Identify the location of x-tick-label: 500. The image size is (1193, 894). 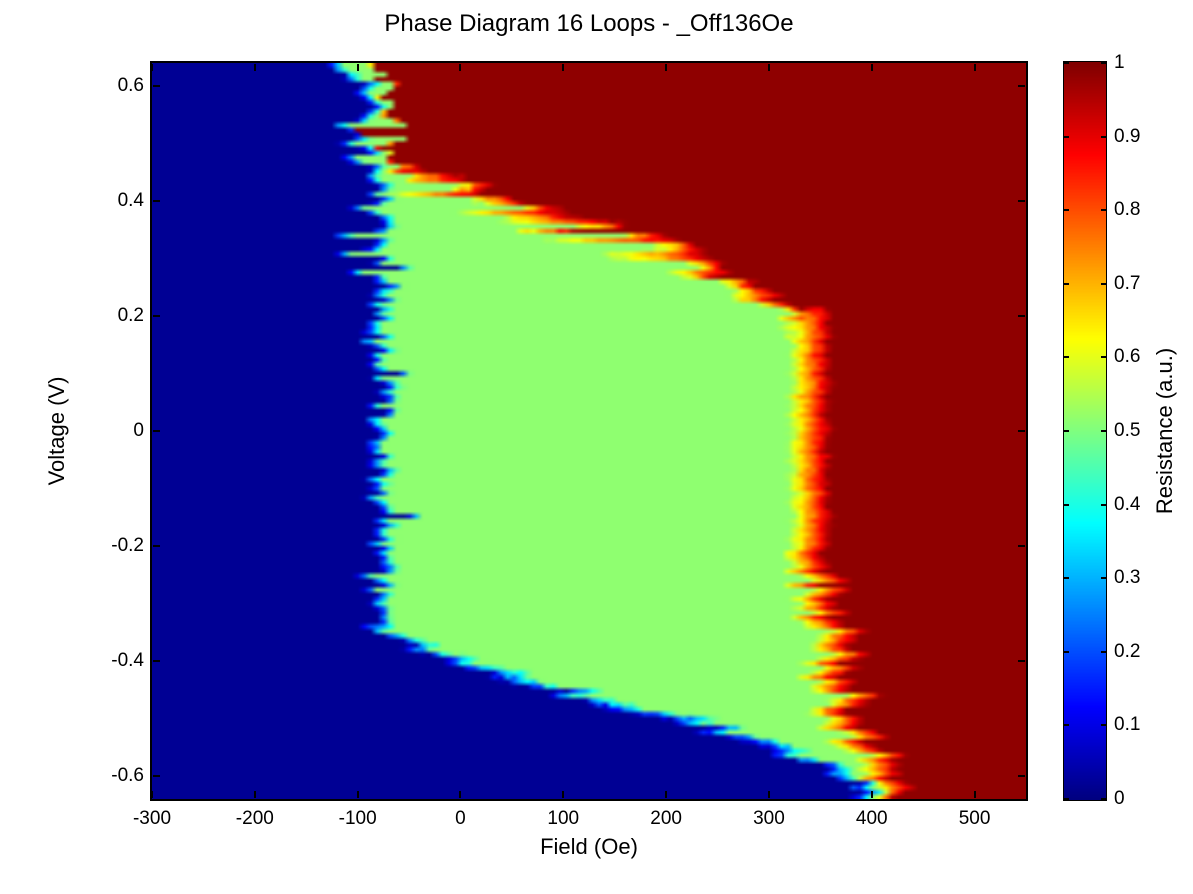
(974, 818).